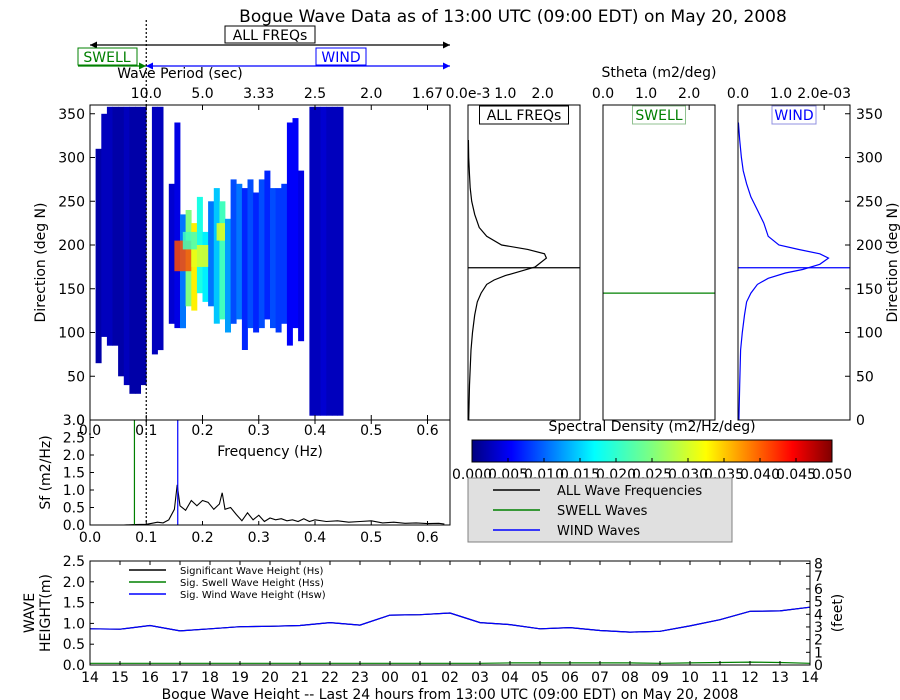 This screenshot has width=900, height=700. What do you see at coordinates (258, 94) in the screenshot?
I see `heatmap-top-tick-label: 3.33` at bounding box center [258, 94].